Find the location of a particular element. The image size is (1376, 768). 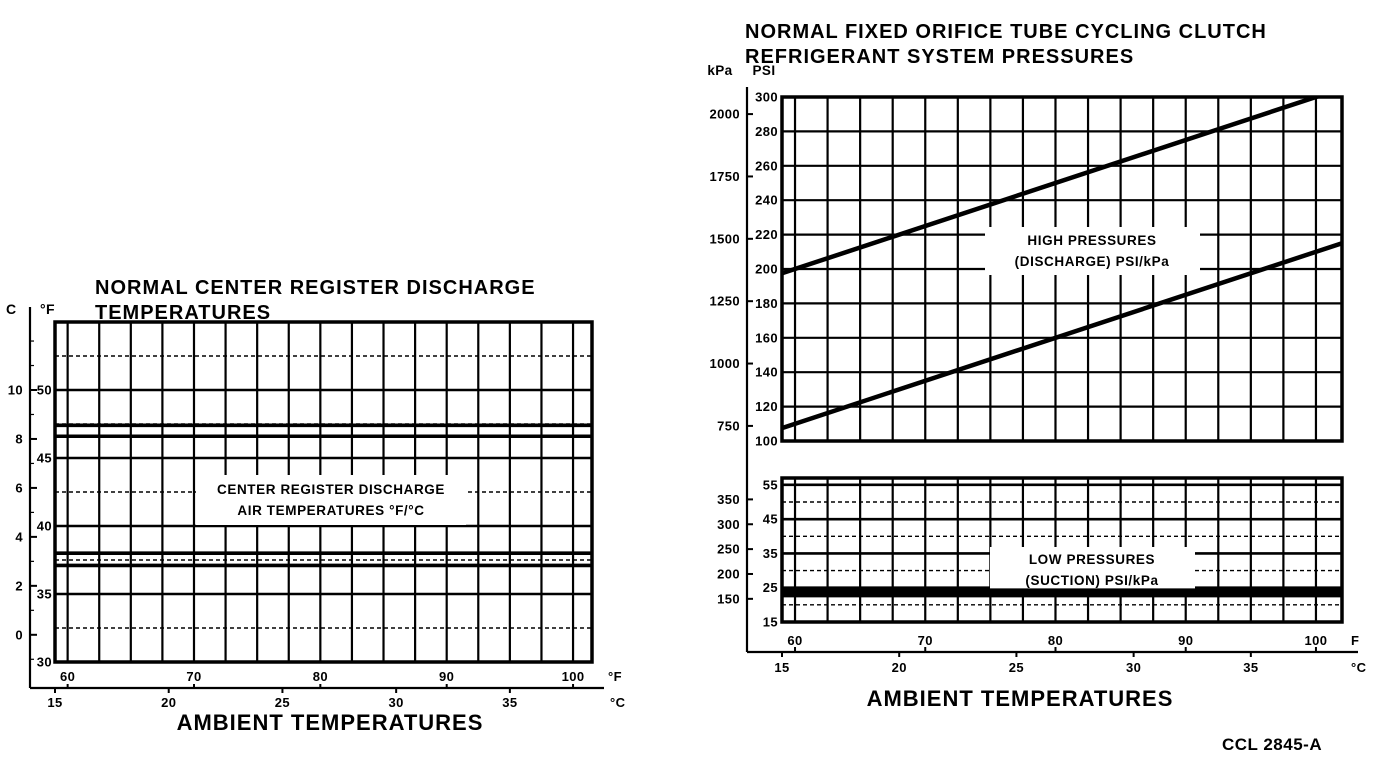

y-tick-kpa: 150 is located at coordinates (728, 598).